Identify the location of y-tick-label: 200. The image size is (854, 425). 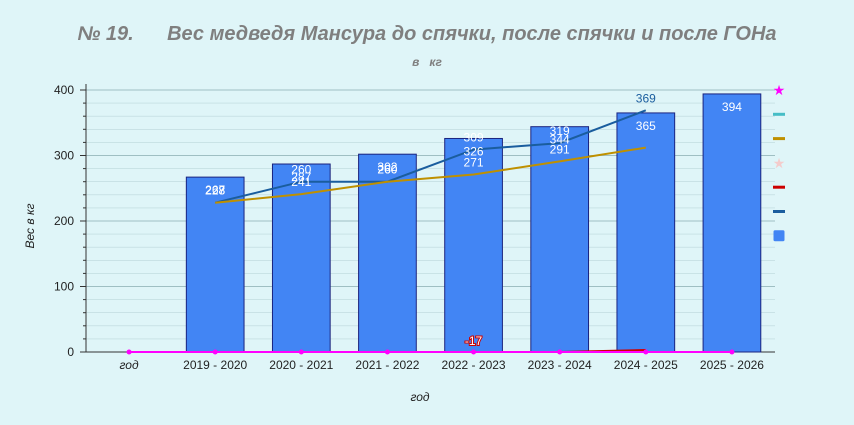
(64, 221).